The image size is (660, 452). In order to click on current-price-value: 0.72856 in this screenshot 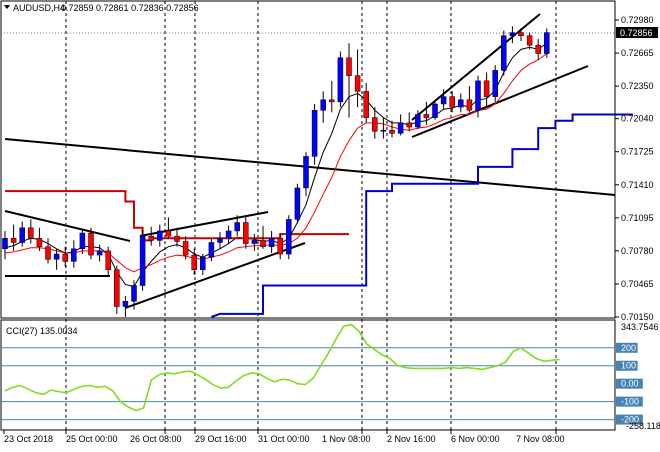, I will do `click(636, 33)`.